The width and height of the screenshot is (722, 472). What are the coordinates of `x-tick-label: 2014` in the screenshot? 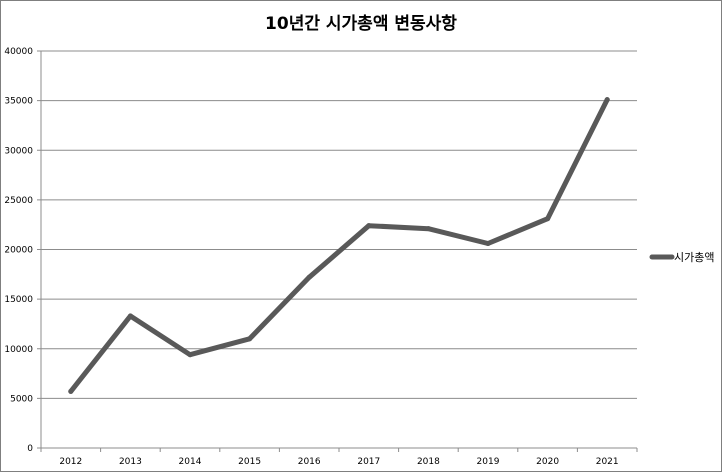 It's located at (190, 462).